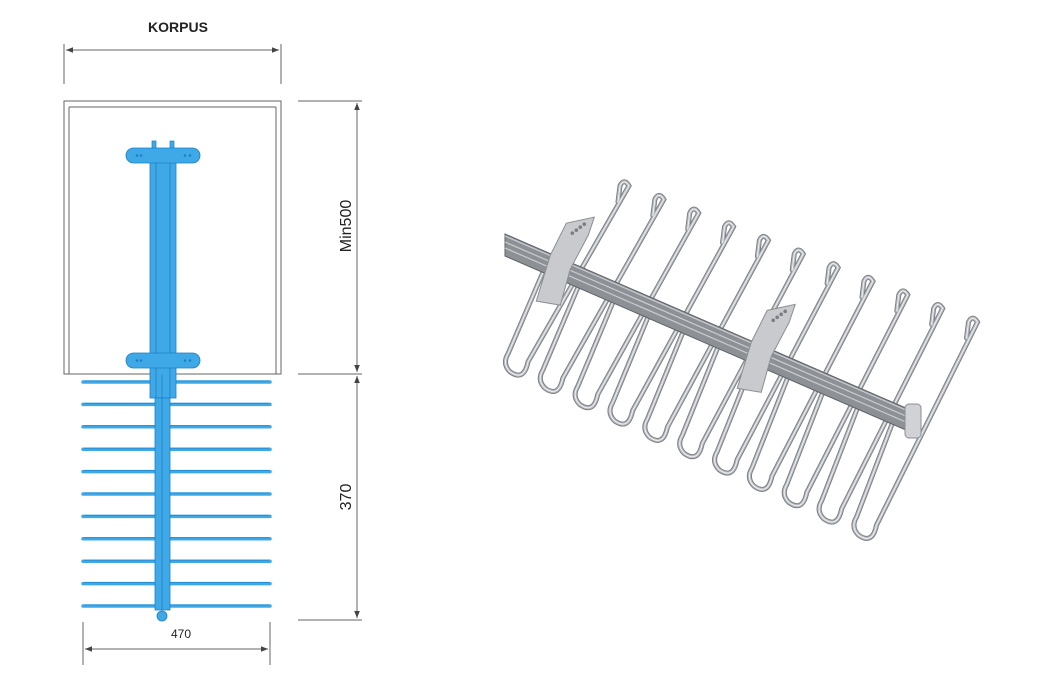 This screenshot has height=693, width=1062. Describe the element at coordinates (766, 348) in the screenshot. I see `bracket-middle` at that location.